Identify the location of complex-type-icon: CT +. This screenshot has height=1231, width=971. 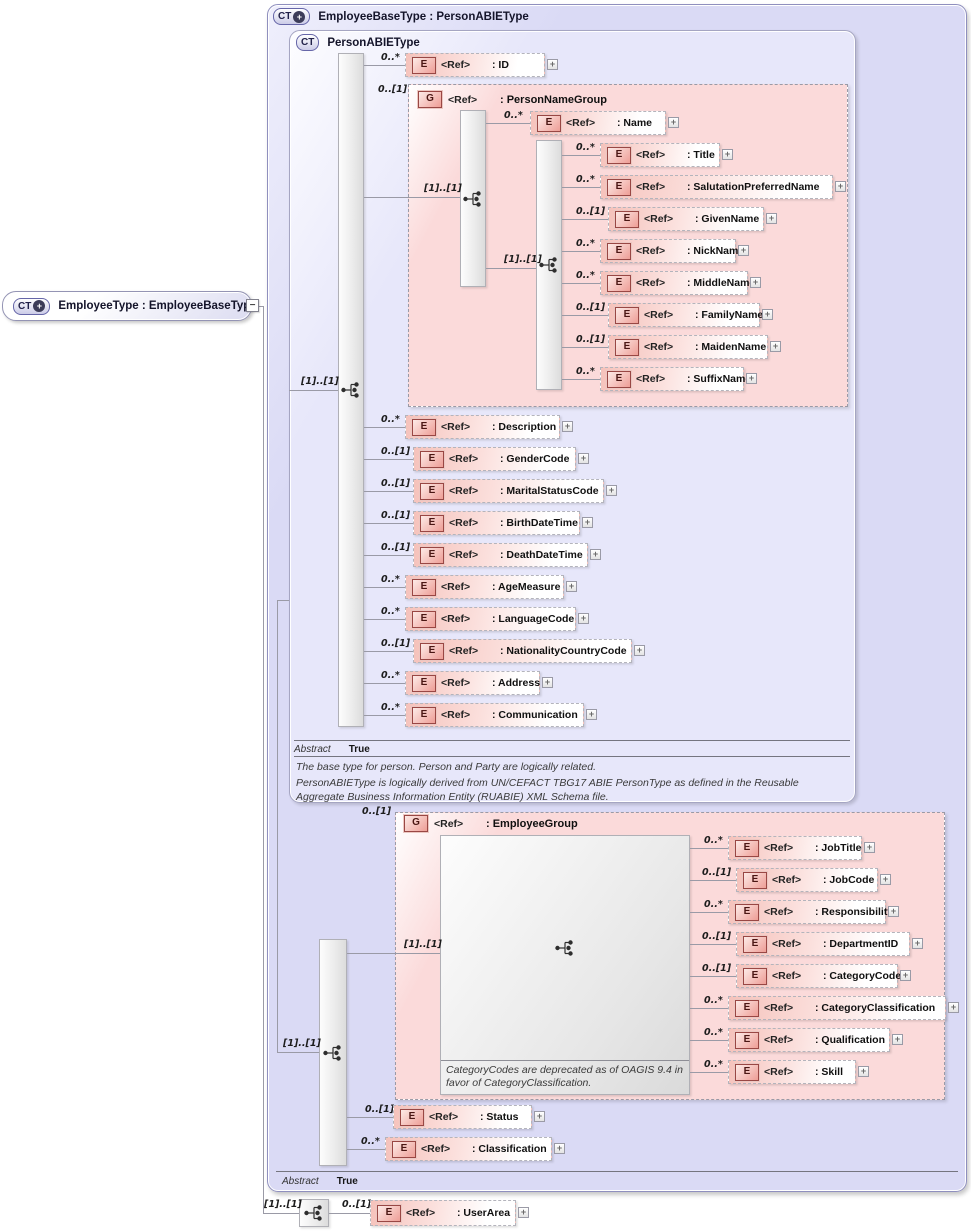
(32, 306).